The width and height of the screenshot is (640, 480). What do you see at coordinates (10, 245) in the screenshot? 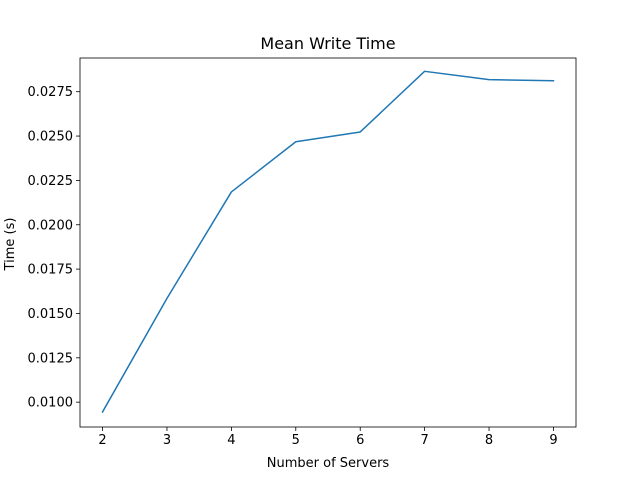
I see `y-axis-label: Time (s)` at bounding box center [10, 245].